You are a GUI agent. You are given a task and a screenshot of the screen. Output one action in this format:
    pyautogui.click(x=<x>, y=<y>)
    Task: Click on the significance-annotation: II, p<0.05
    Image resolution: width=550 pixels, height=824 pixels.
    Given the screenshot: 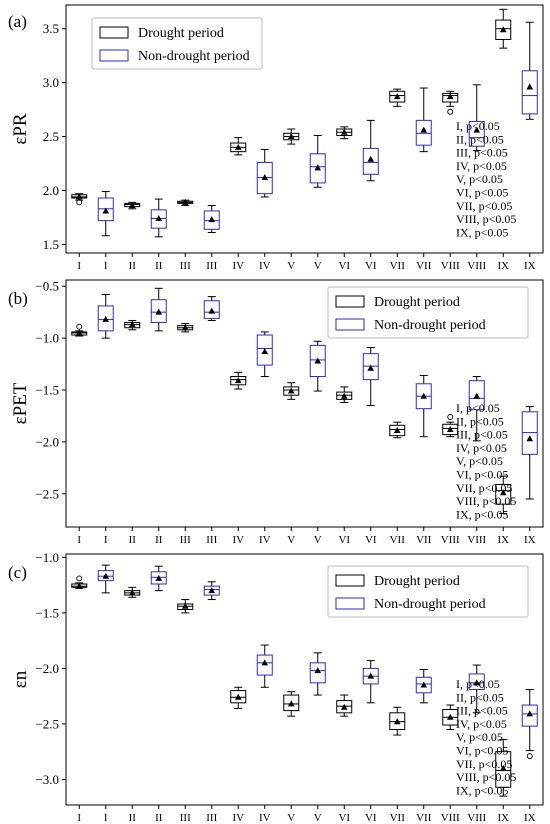 What is the action you would take?
    pyautogui.click(x=480, y=421)
    